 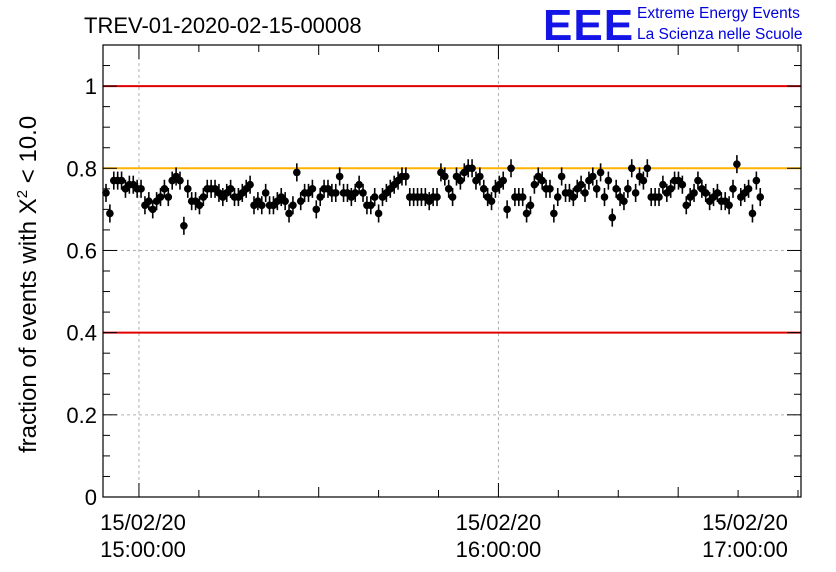 I want to click on y-tick-label: 1, so click(x=91, y=86).